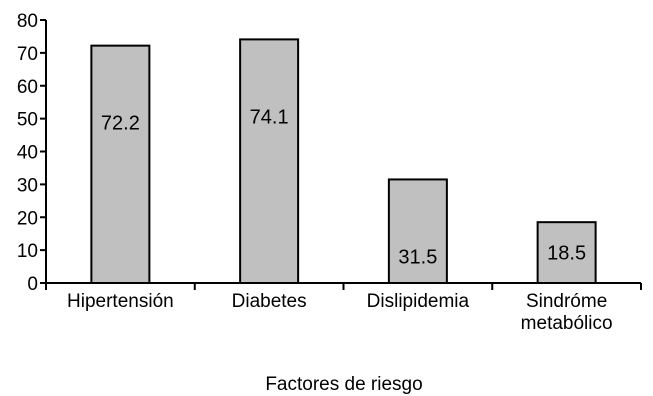 Image resolution: width=653 pixels, height=396 pixels. Describe the element at coordinates (567, 323) in the screenshot. I see `category-label: metabólico` at that location.